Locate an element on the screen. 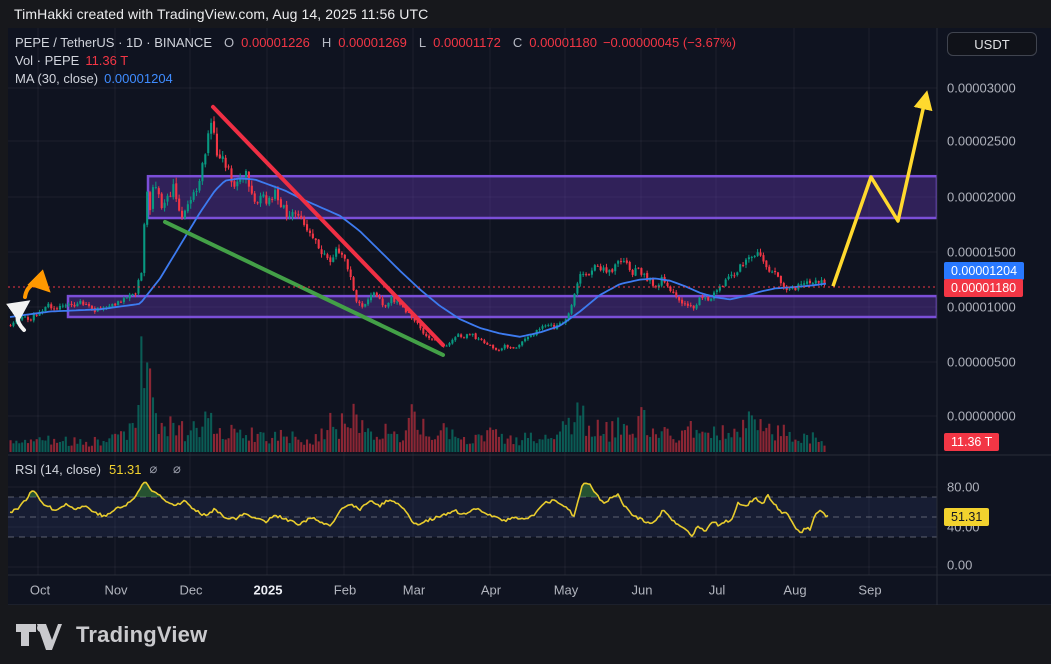 The width and height of the screenshot is (1051, 664). time-tick-label: Feb is located at coordinates (345, 590).